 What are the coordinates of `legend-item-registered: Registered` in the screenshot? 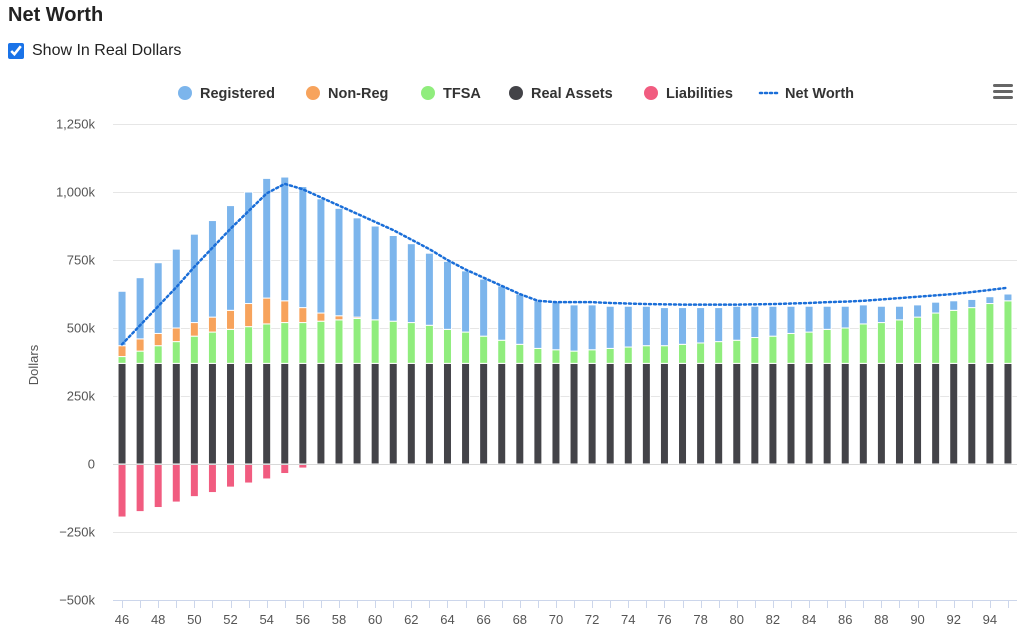 It's located at (226, 94).